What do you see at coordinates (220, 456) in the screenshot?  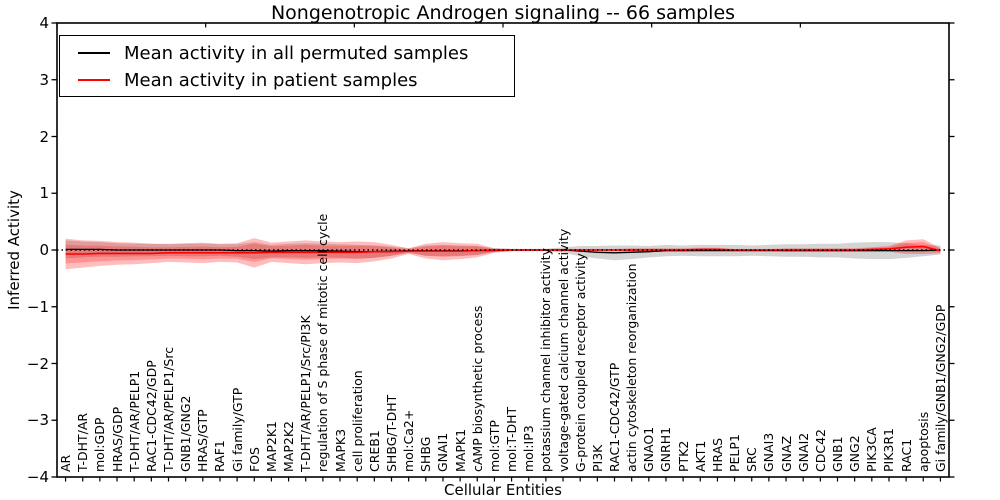 I see `x-category-label: RAF1` at bounding box center [220, 456].